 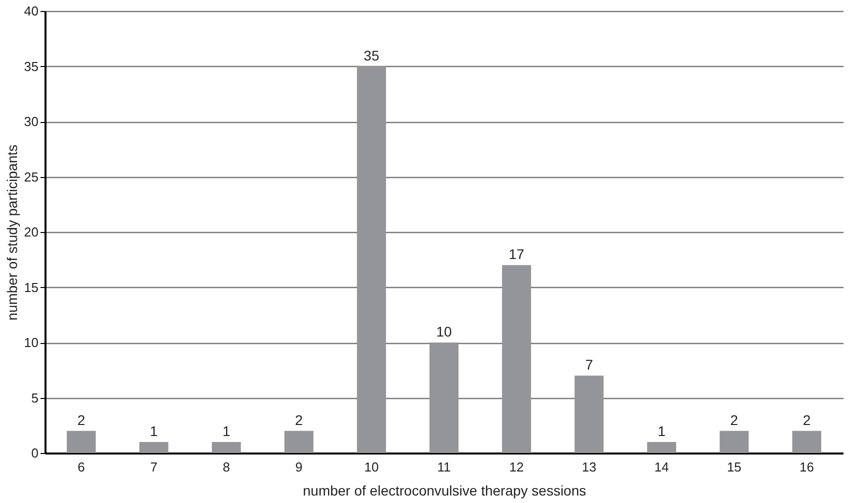 What do you see at coordinates (31, 287) in the screenshot?
I see `y-tick-label: 15` at bounding box center [31, 287].